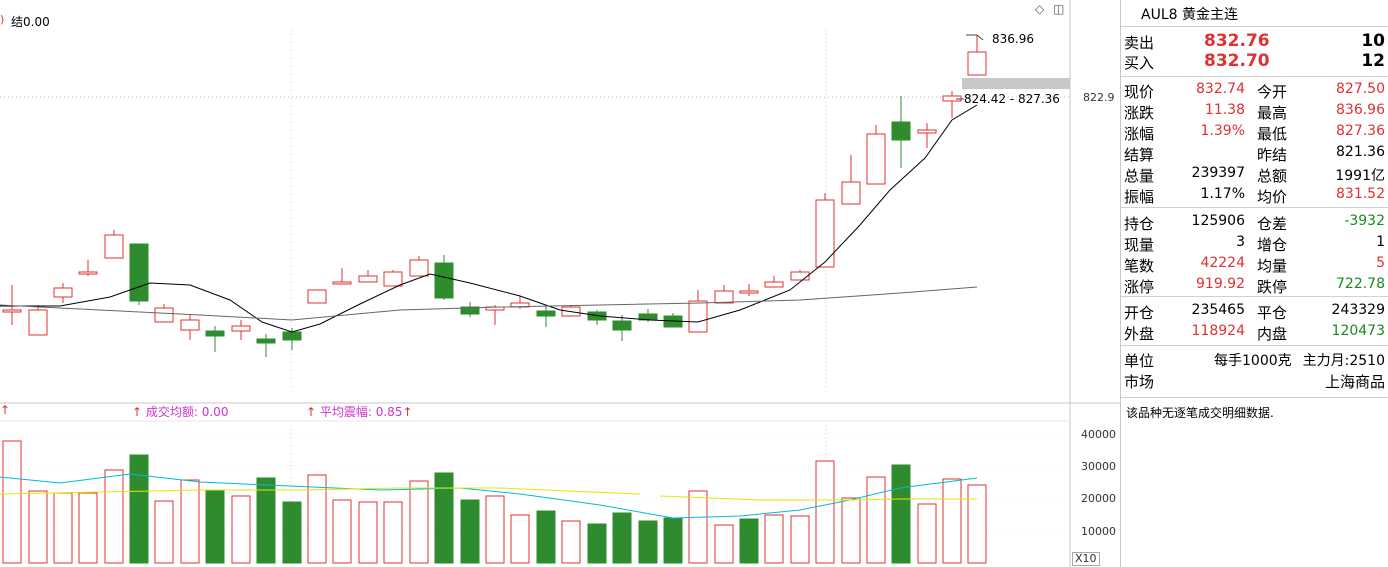 This screenshot has height=567, width=1388. What do you see at coordinates (359, 412) in the screenshot?
I see `indicator-avg-amplitude: ↑ 平均震幅: 0.85↑` at bounding box center [359, 412].